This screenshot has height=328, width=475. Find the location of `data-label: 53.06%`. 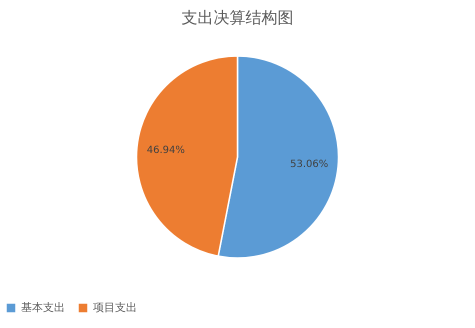

data-label: 53.06% is located at coordinates (309, 164).